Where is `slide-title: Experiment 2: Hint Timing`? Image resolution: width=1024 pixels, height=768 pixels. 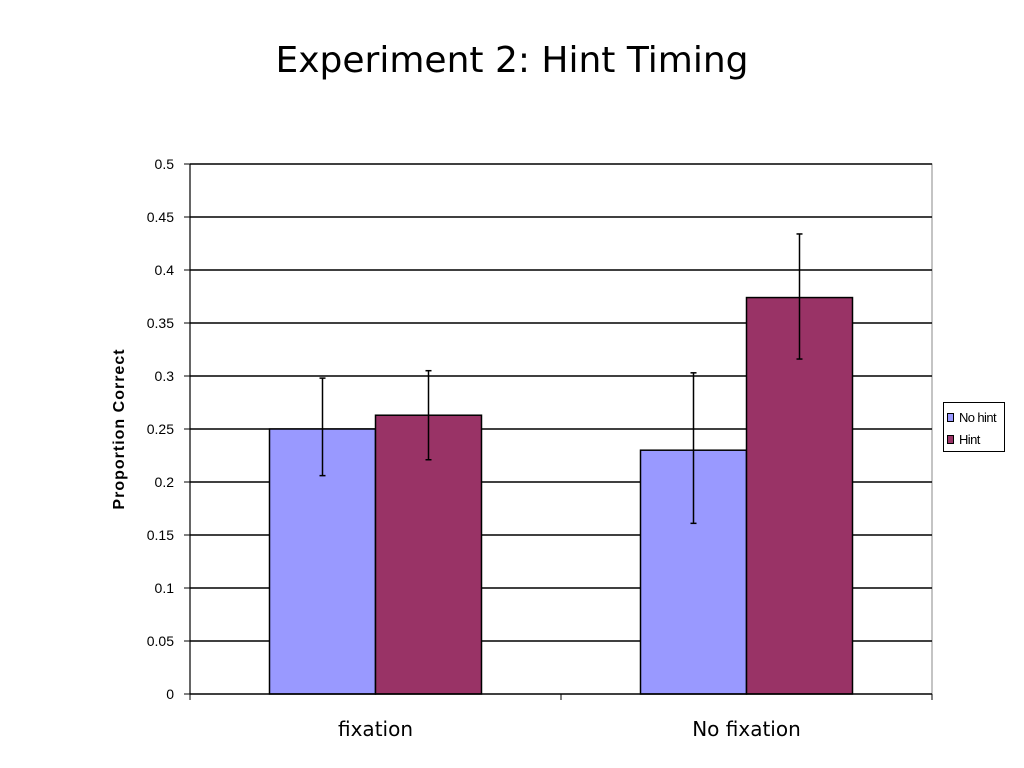 slide-title: Experiment 2: Hint Timing is located at coordinates (512, 60).